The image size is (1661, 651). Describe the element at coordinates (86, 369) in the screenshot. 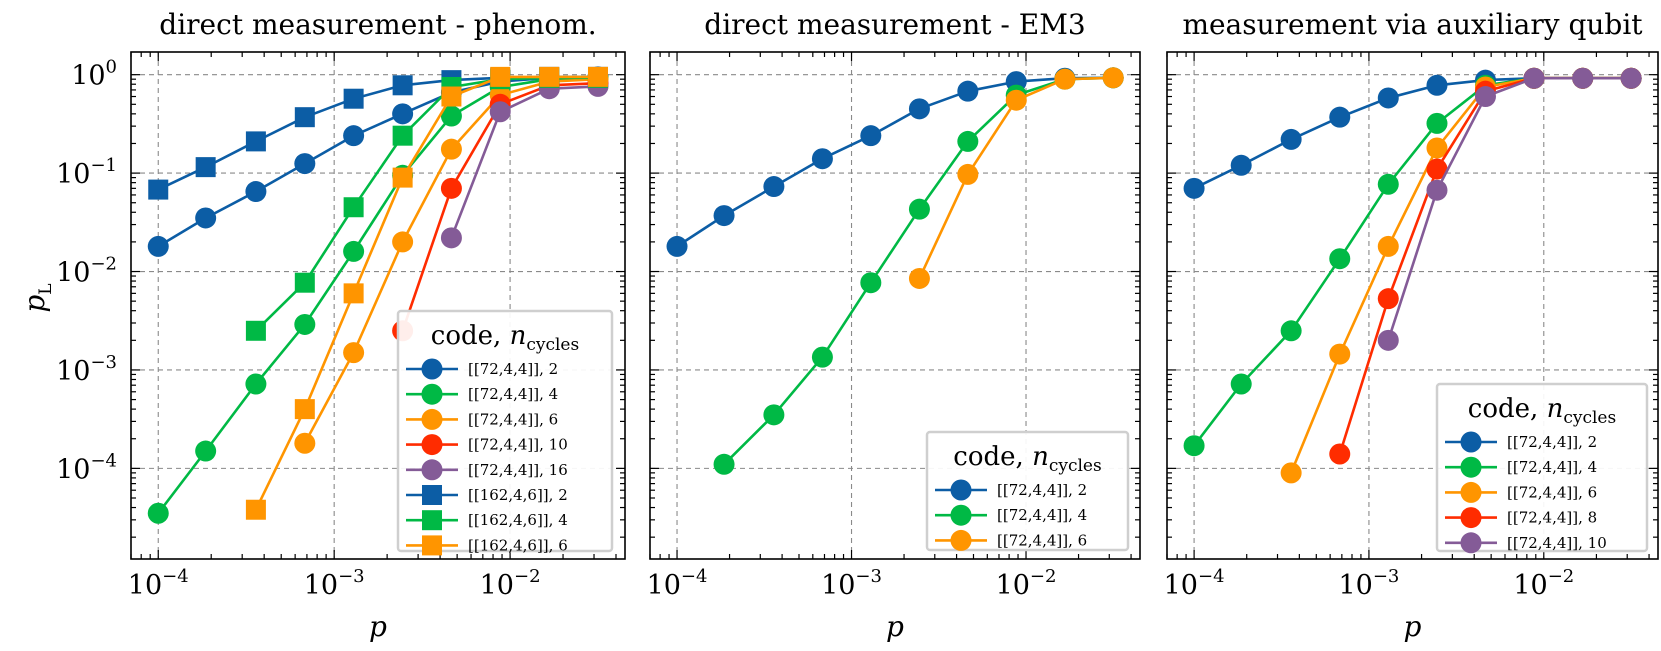

I see `y-tick-label: 10⁻³` at that location.